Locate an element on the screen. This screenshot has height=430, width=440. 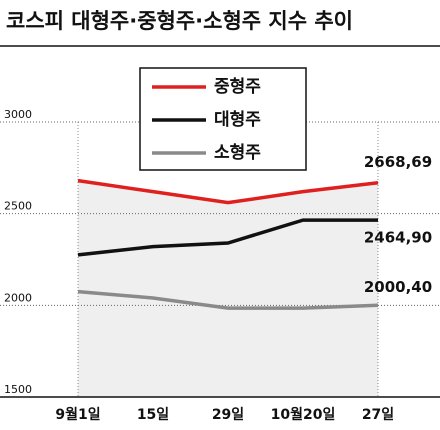
x-tick-label: 29일 is located at coordinates (228, 415).